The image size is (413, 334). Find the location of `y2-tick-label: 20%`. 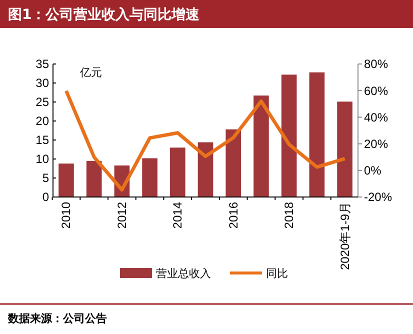

y2-tick-label: 20% is located at coordinates (376, 144).